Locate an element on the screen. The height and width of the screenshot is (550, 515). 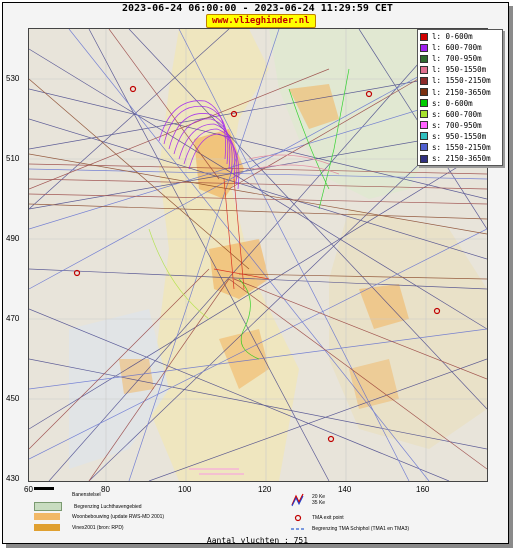
legend-item: l: 0-600m is located at coordinates (460, 36).